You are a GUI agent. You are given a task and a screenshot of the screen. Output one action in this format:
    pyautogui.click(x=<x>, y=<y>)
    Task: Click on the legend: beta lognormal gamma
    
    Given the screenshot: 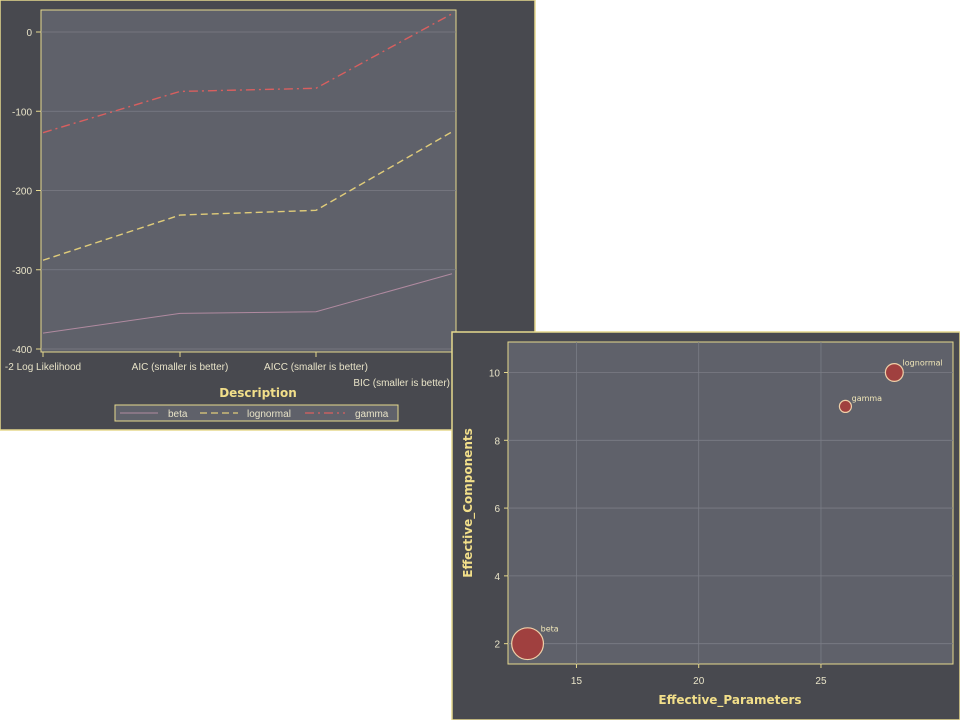 What is the action you would take?
    pyautogui.click(x=256, y=413)
    